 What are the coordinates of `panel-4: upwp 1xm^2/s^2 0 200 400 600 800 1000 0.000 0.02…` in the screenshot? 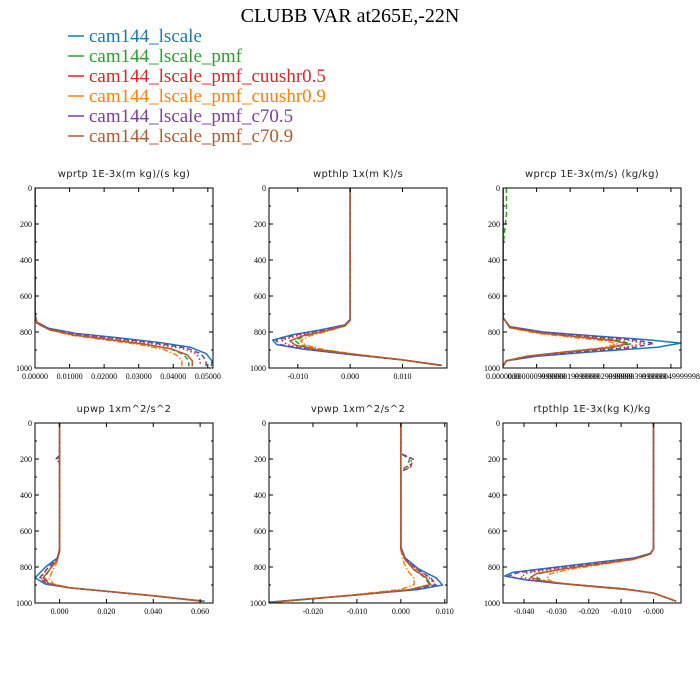 It's located at (115, 510).